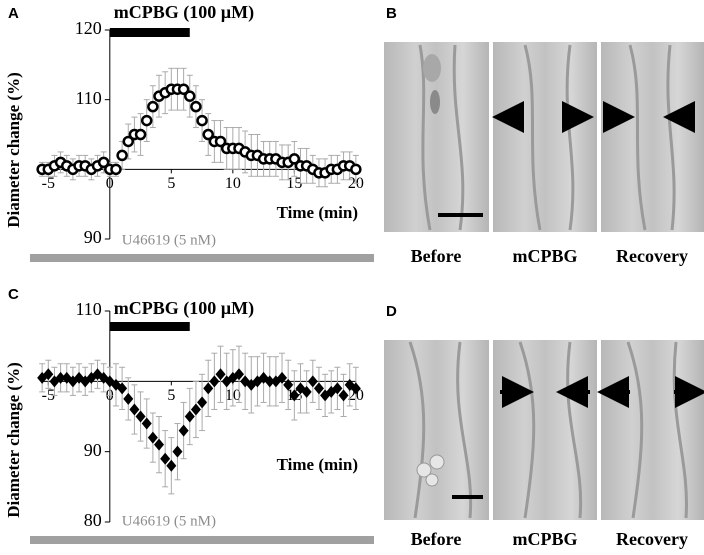  Describe the element at coordinates (88, 28) in the screenshot. I see `y-tick-label: 120` at that location.